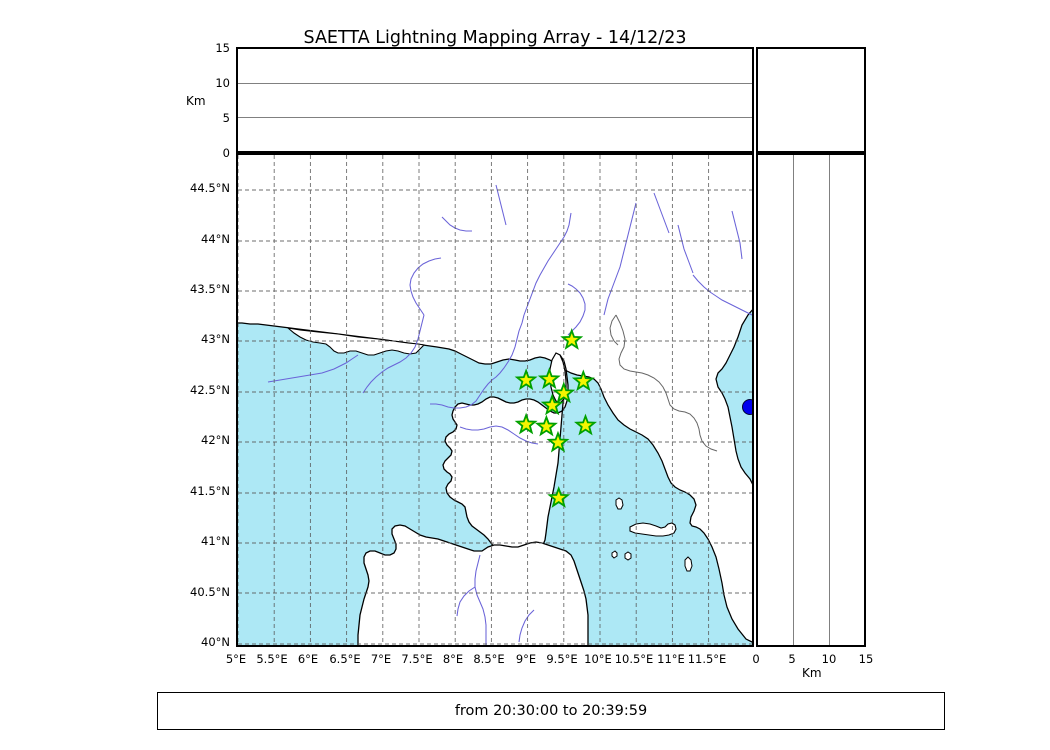 This screenshot has width=1050, height=750. What do you see at coordinates (685, 249) in the screenshot?
I see `river-alpine-a` at bounding box center [685, 249].